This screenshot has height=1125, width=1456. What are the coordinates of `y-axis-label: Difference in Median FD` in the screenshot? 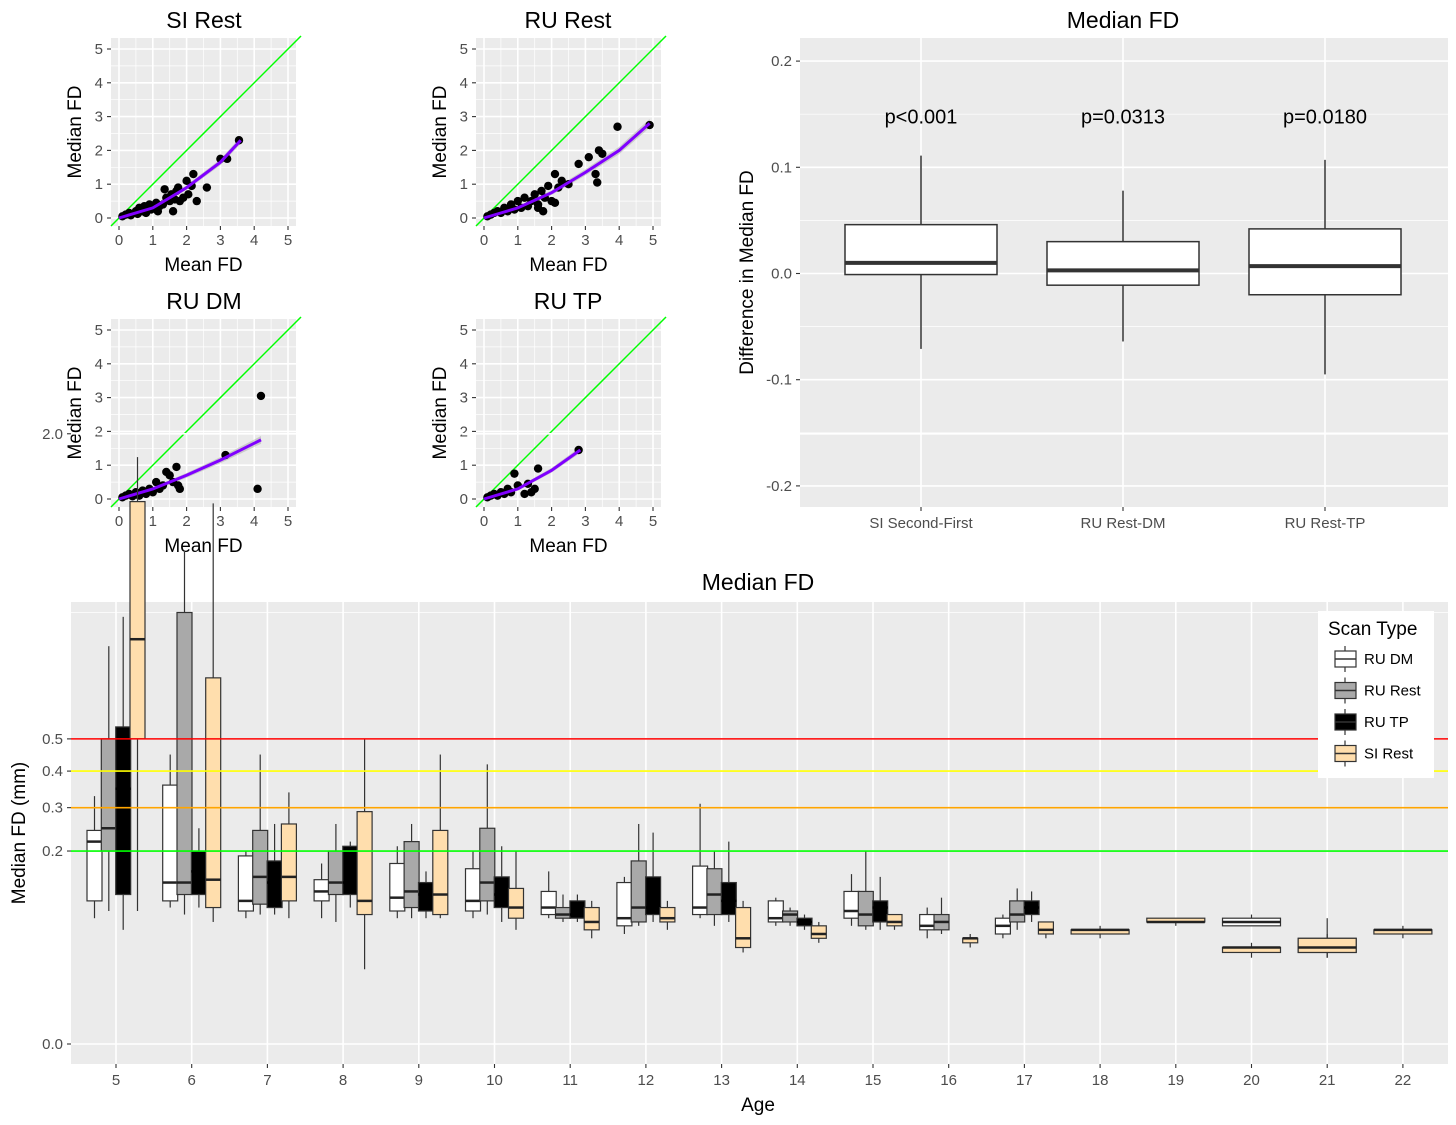 It's located at (747, 272).